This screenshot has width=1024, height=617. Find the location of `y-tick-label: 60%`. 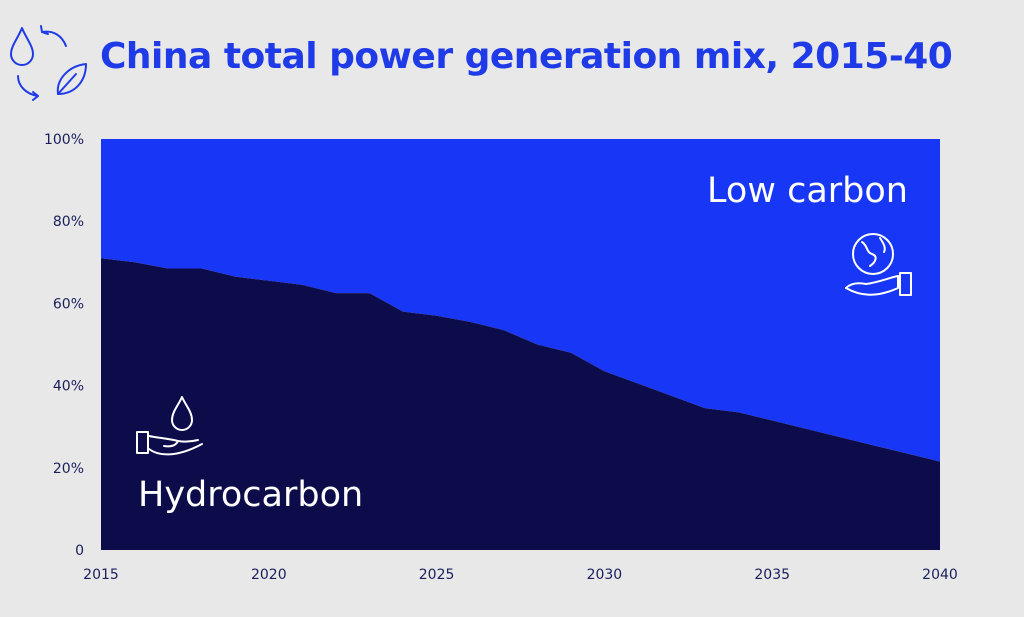

y-tick-label: 60% is located at coordinates (68, 304).